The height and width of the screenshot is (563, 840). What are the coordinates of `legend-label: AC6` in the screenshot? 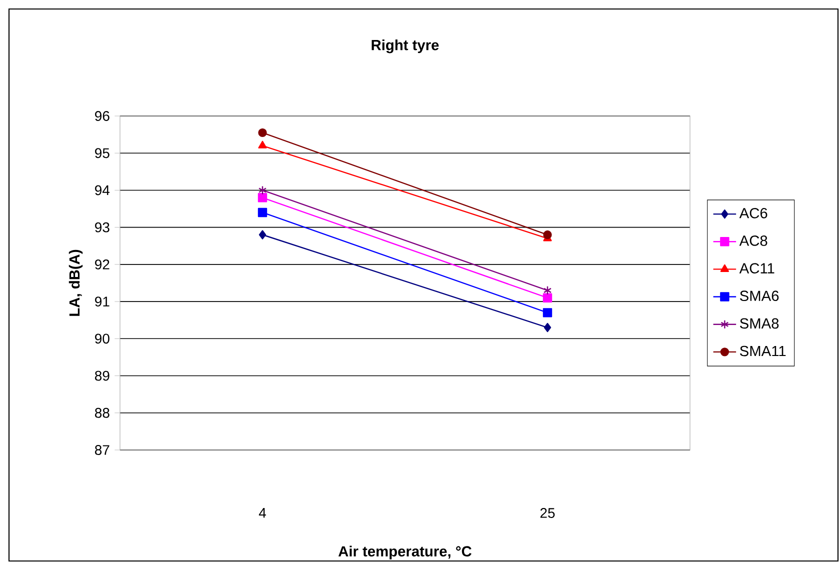 It's located at (753, 213).